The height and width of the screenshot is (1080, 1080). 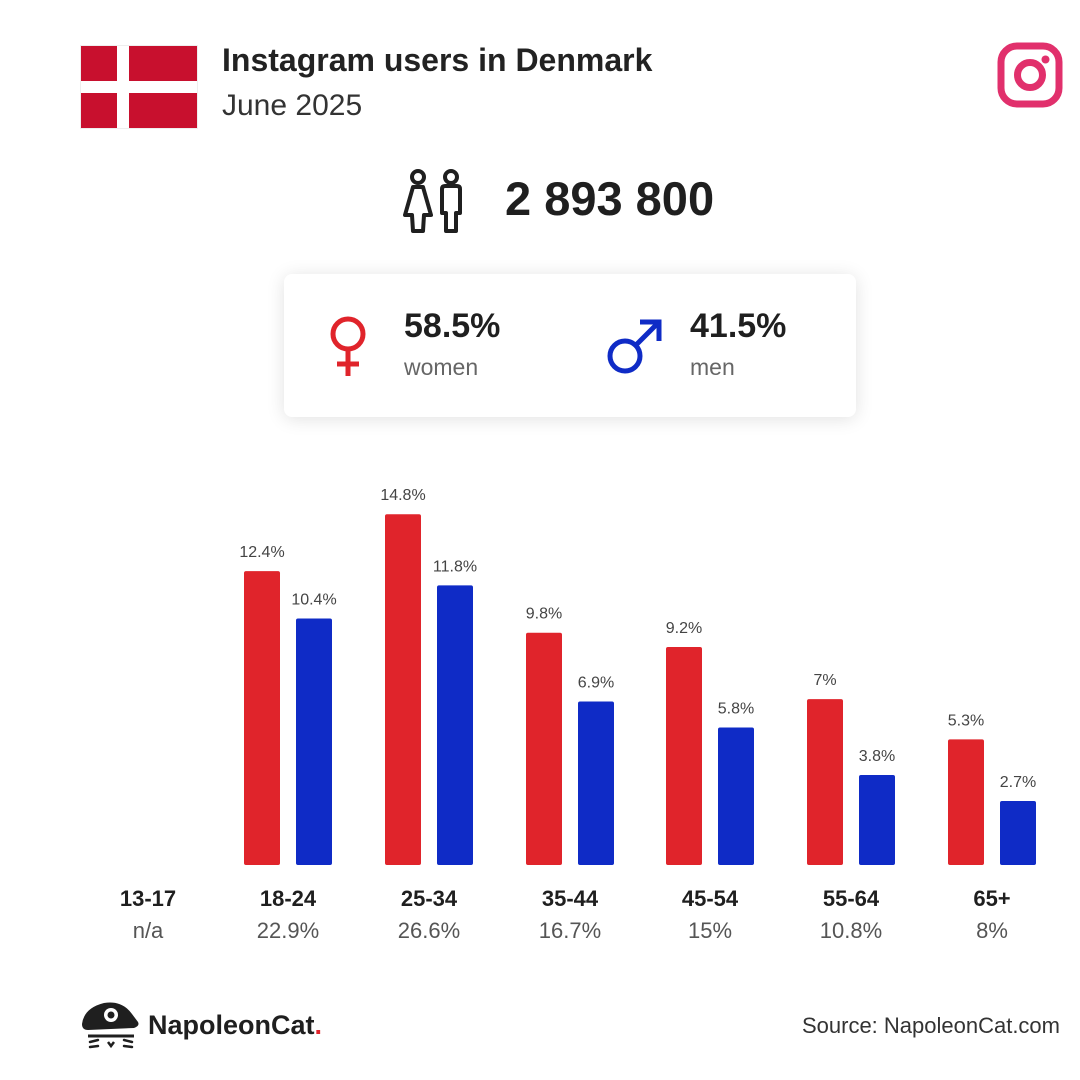 I want to click on gender-card, so click(x=570, y=345).